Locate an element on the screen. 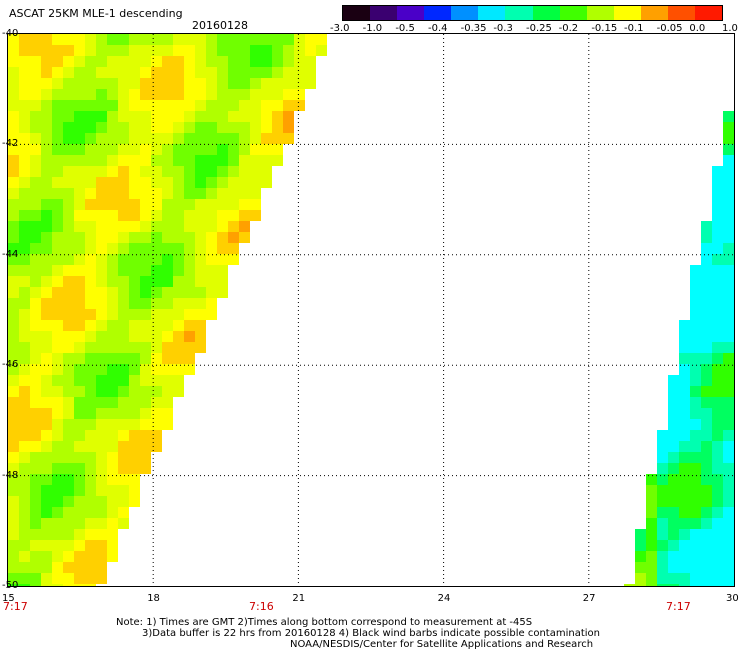 This screenshot has height=650, width=740. colorbar-tick-label: -0.5 is located at coordinates (405, 28).